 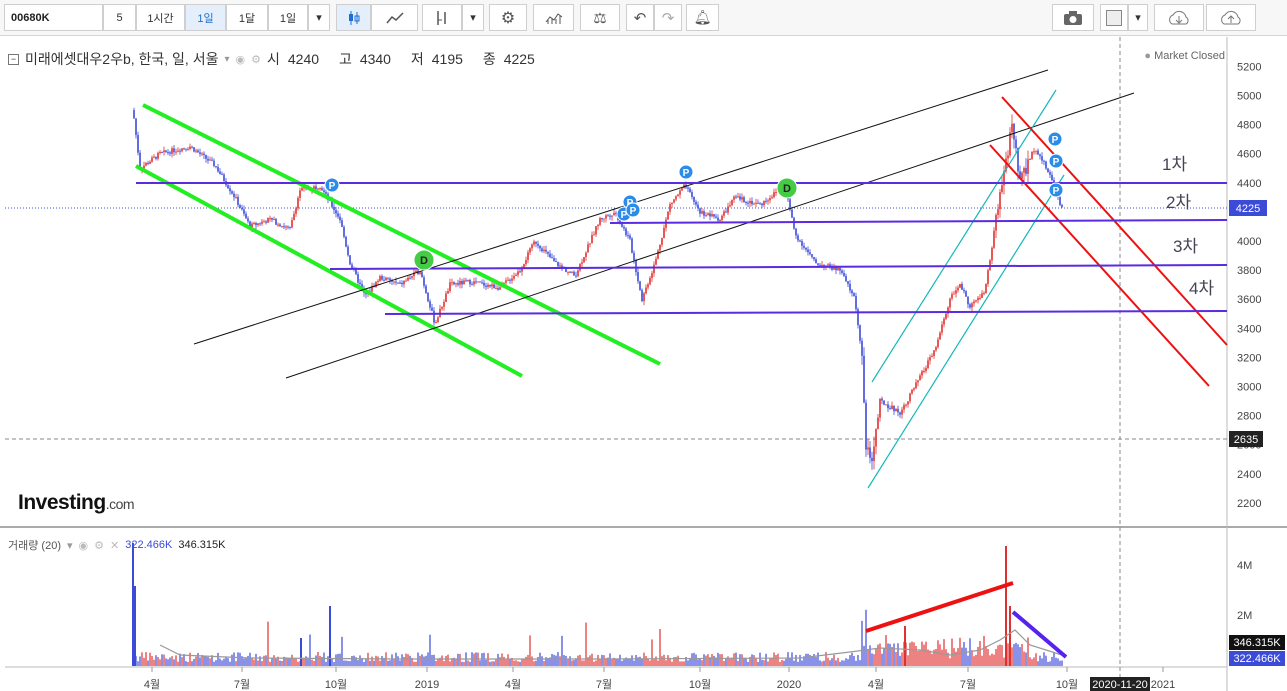 I want to click on range-select: 1일, so click(x=288, y=17).